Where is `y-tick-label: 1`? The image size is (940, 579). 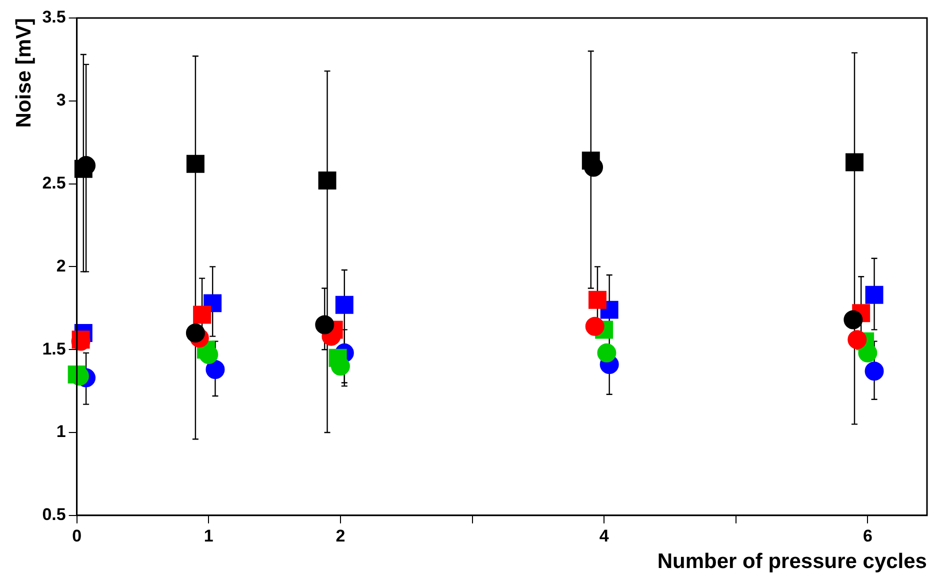
y-tick-label: 1 is located at coordinates (61, 432).